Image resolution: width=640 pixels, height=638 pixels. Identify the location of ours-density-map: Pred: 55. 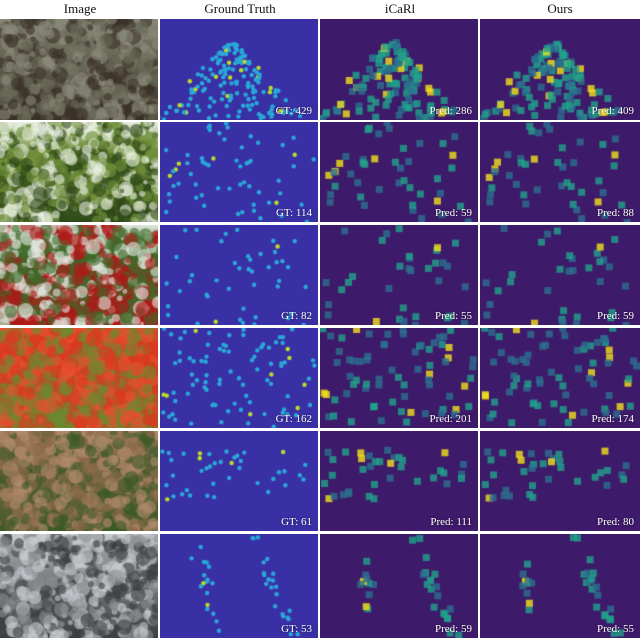
(560, 586).